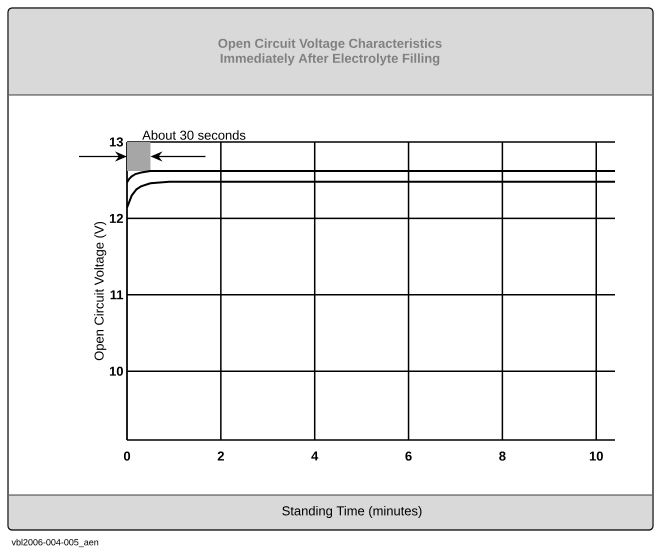 This screenshot has height=556, width=661. Describe the element at coordinates (117, 142) in the screenshot. I see `y-tick-label: 13` at that location.